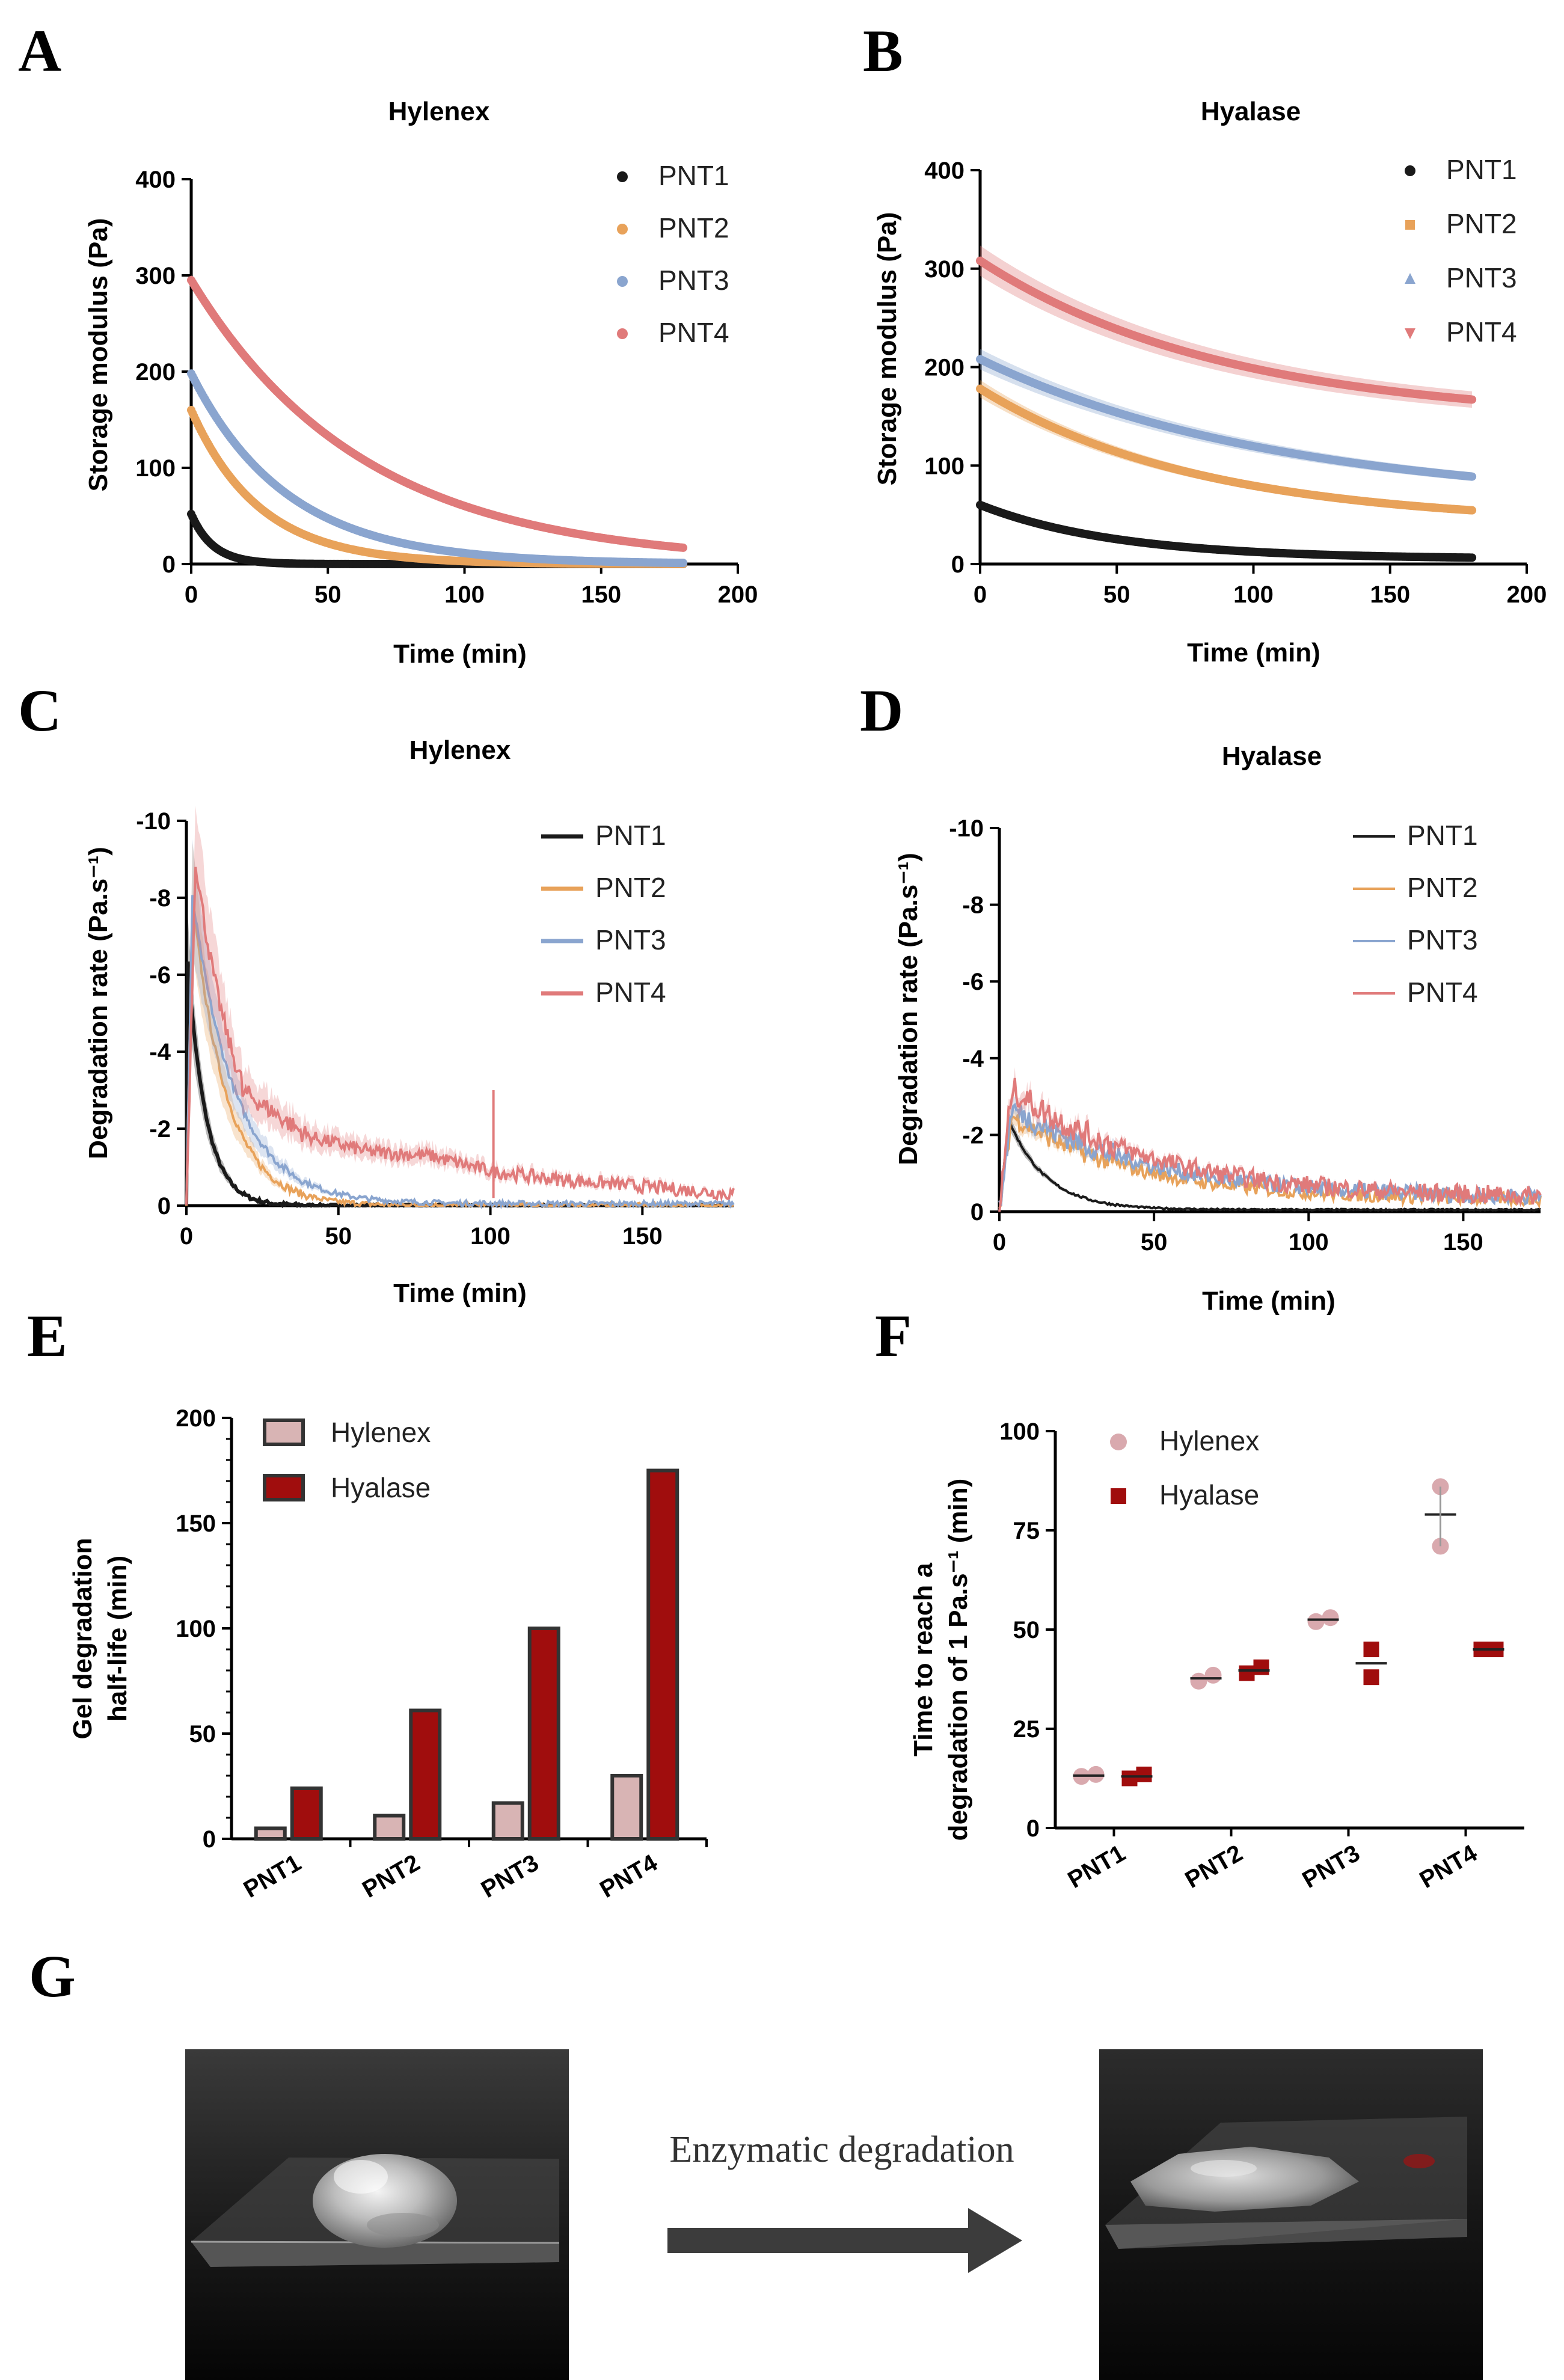 This screenshot has width=1564, height=2380. What do you see at coordinates (1269, 1301) in the screenshot?
I see `chart-d-xlabel: Time (min)` at bounding box center [1269, 1301].